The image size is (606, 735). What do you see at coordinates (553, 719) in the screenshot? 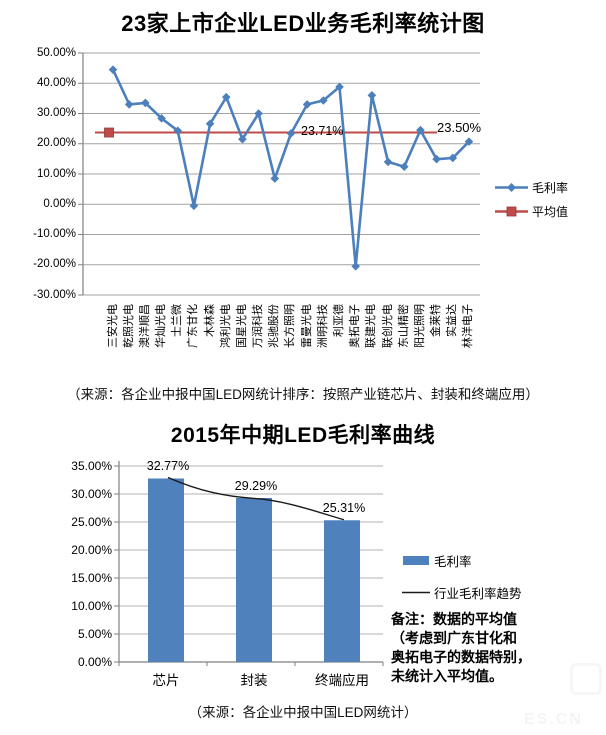
I see `watermark-text: ES.CN` at bounding box center [553, 719].